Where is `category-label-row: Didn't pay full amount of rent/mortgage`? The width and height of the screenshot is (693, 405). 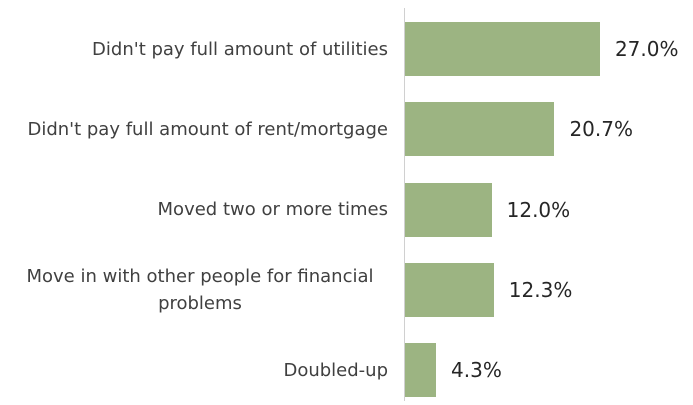 category-label-row: Didn't pay full amount of rent/mortgage is located at coordinates (198, 129).